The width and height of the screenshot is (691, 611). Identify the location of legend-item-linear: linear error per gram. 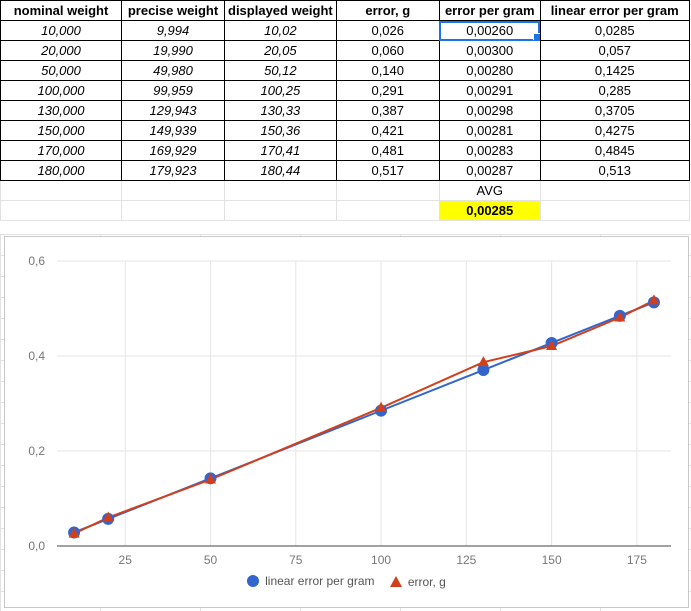
(311, 581).